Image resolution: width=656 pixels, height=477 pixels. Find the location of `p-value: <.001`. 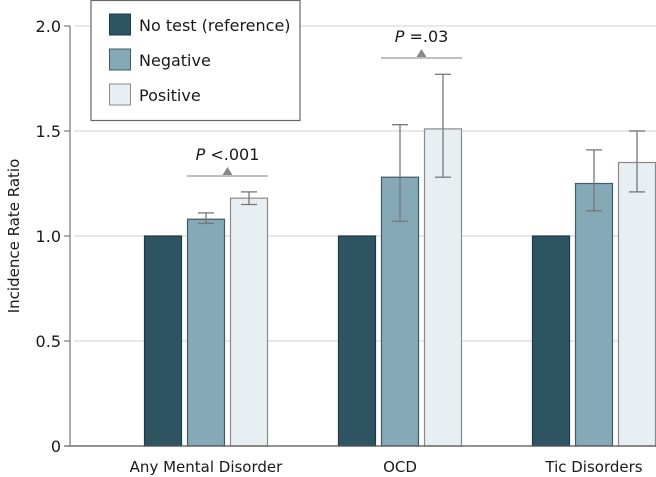

p-value: <.001 is located at coordinates (232, 154).